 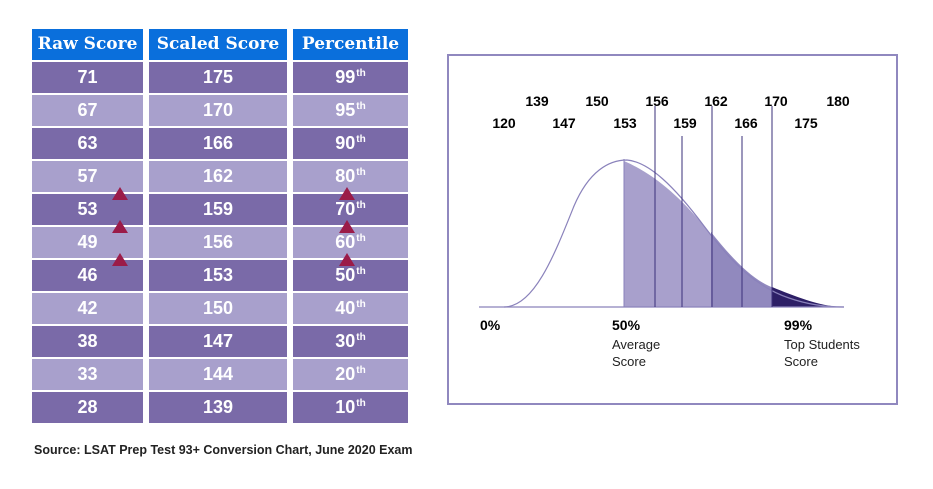 I want to click on percentile-value: 30, so click(x=345, y=341).